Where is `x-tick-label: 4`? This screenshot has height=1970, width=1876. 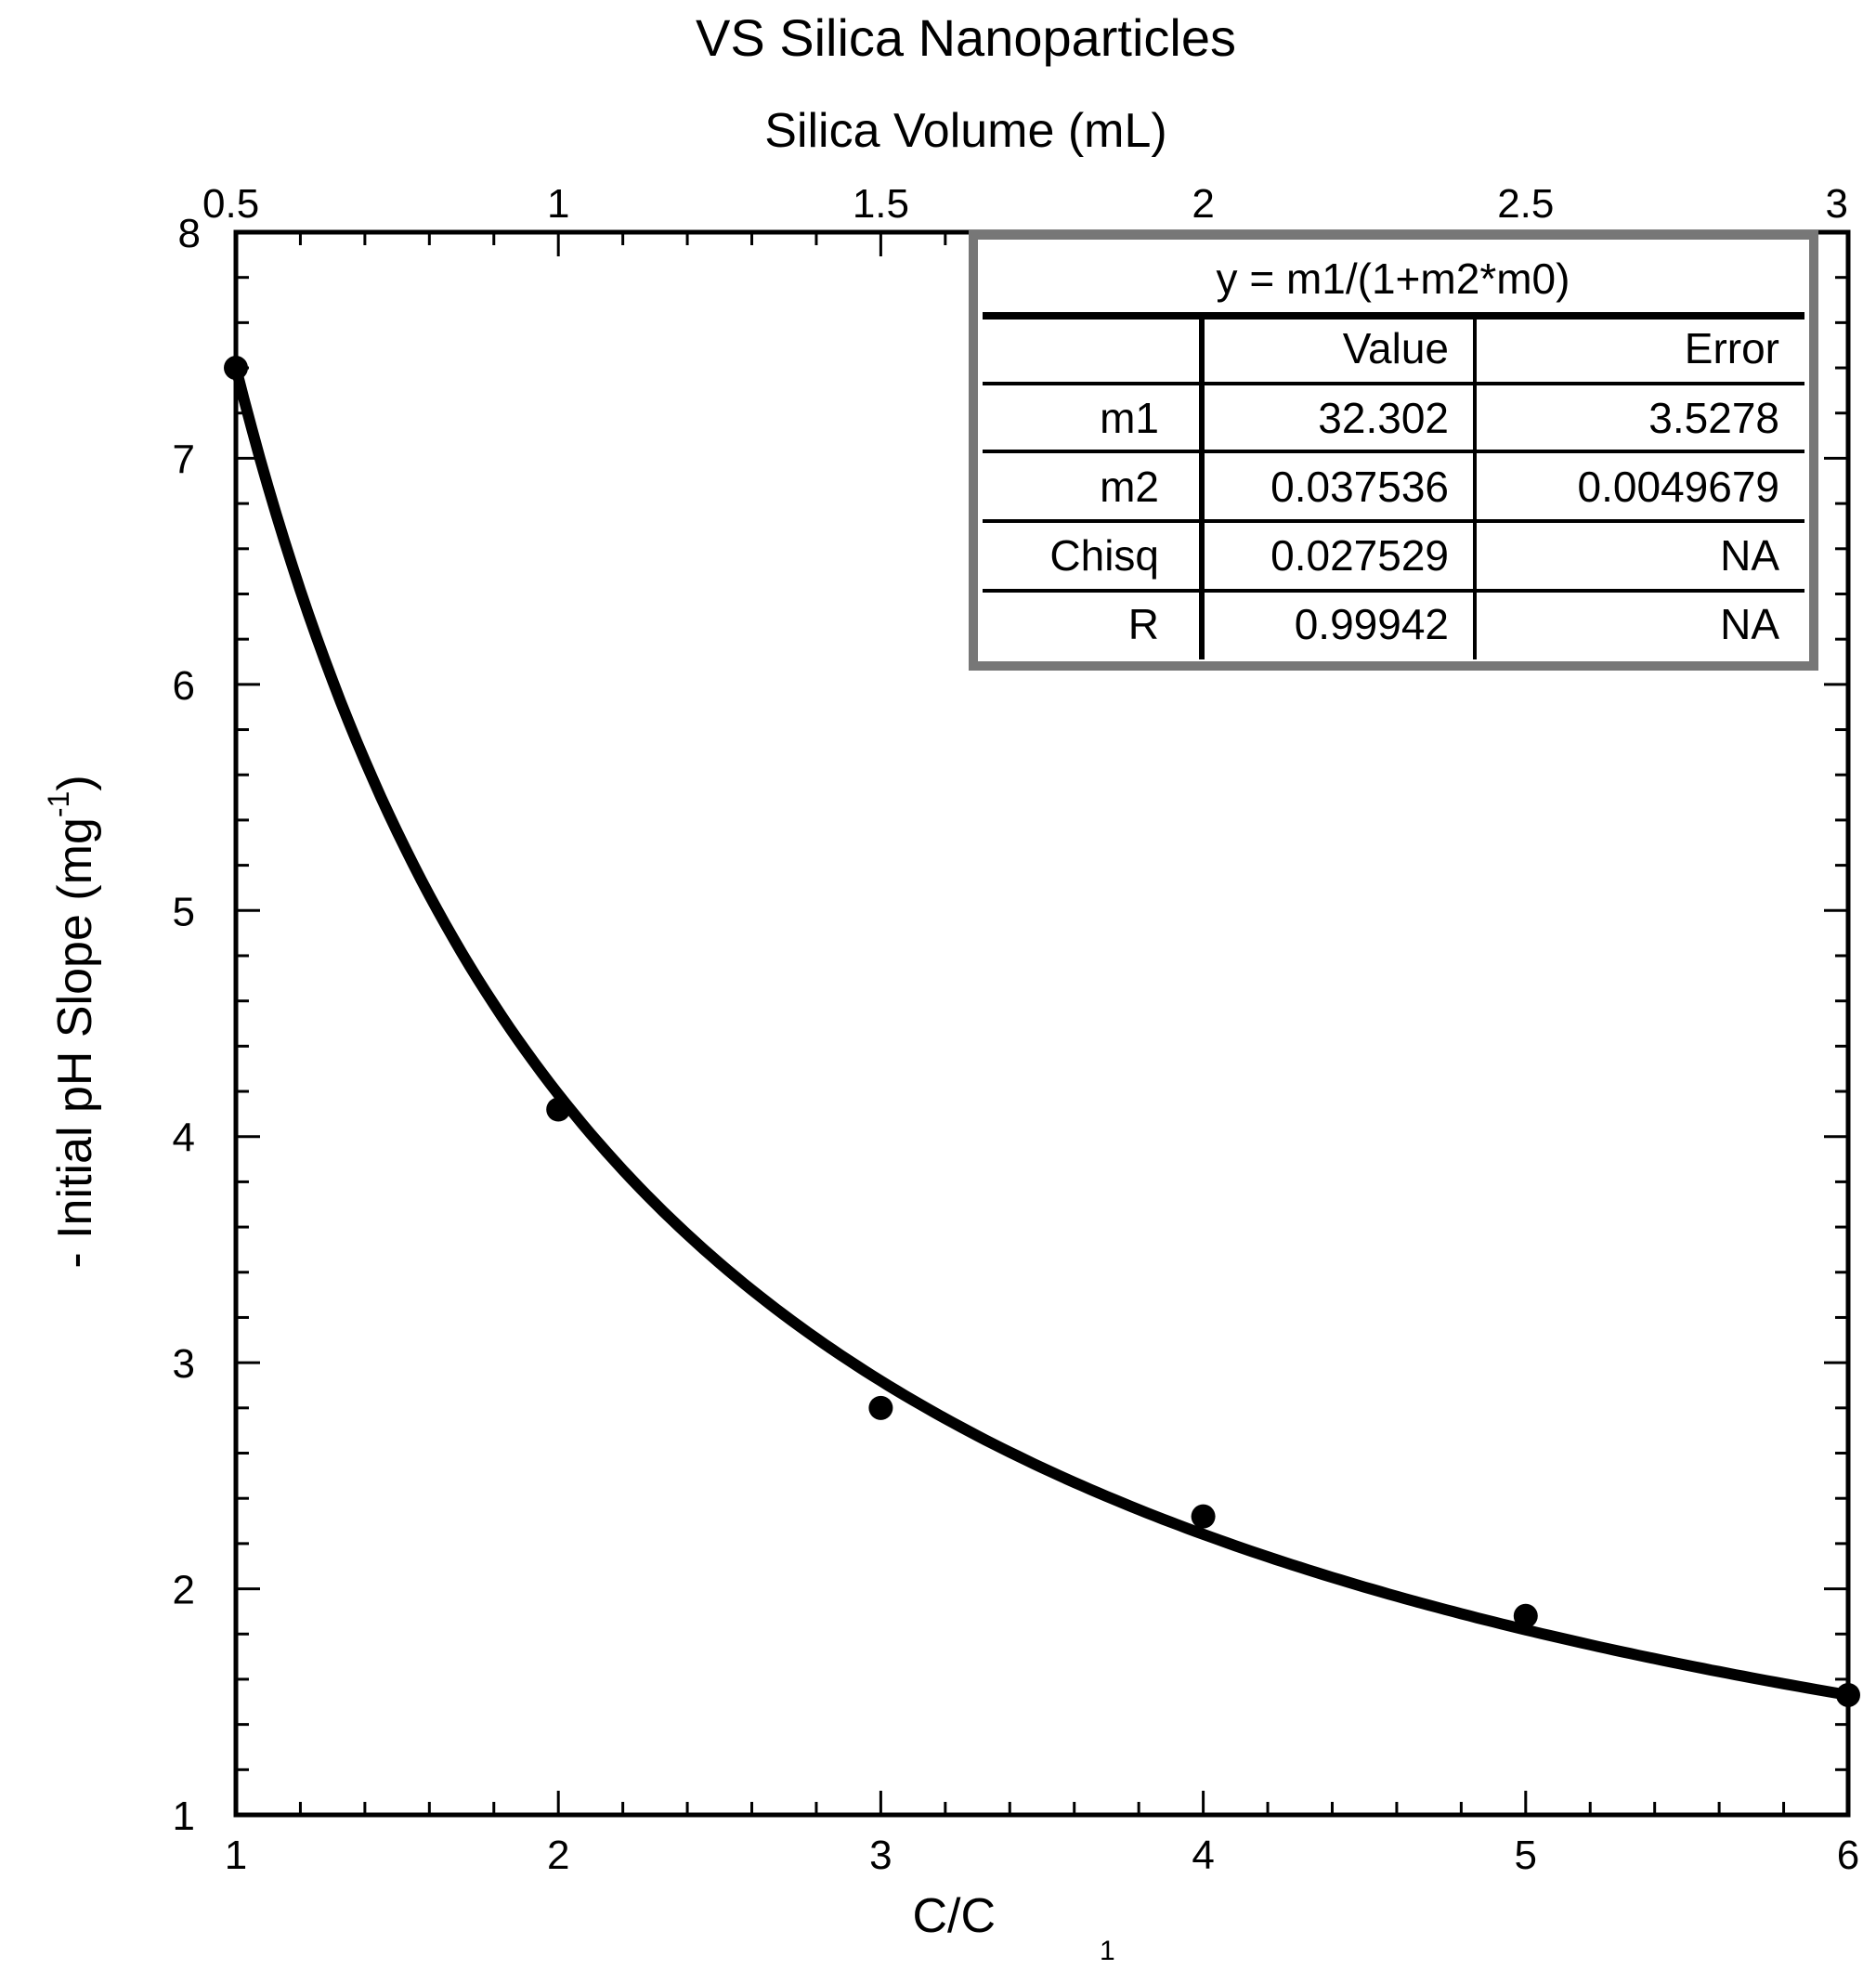
x-tick-label: 4 is located at coordinates (1203, 1855).